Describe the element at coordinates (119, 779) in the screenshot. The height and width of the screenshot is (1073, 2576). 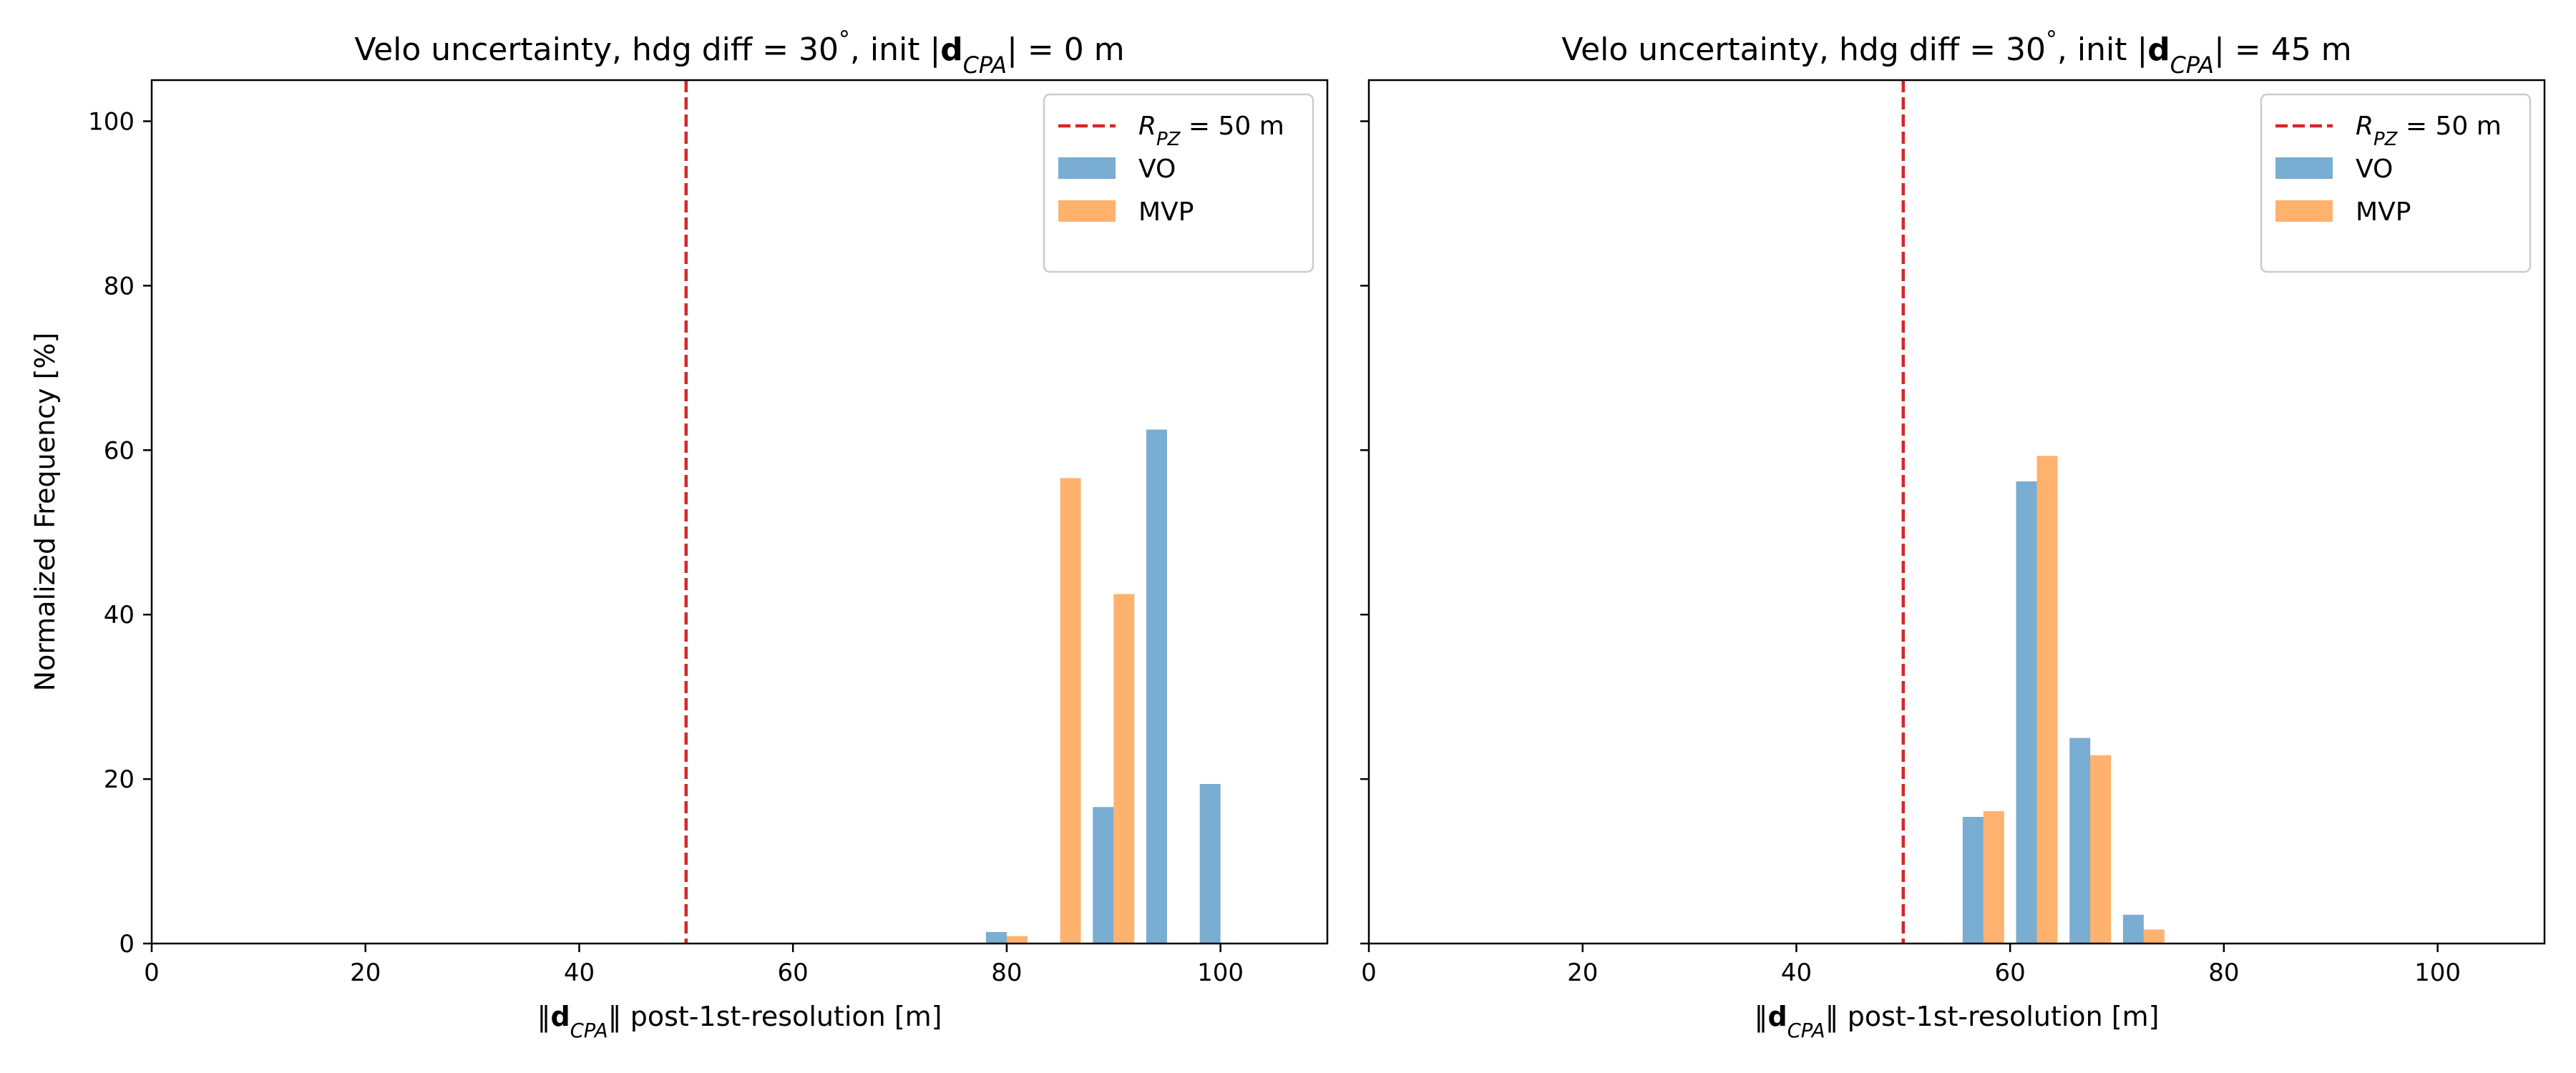
I see `y-tick-label: 20` at that location.